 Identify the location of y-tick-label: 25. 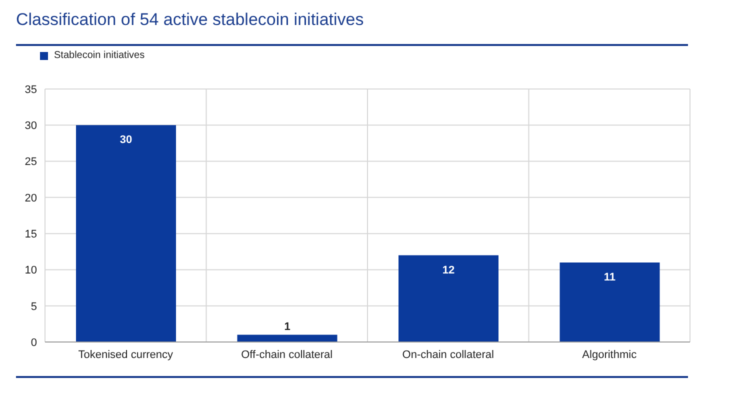
(30, 162).